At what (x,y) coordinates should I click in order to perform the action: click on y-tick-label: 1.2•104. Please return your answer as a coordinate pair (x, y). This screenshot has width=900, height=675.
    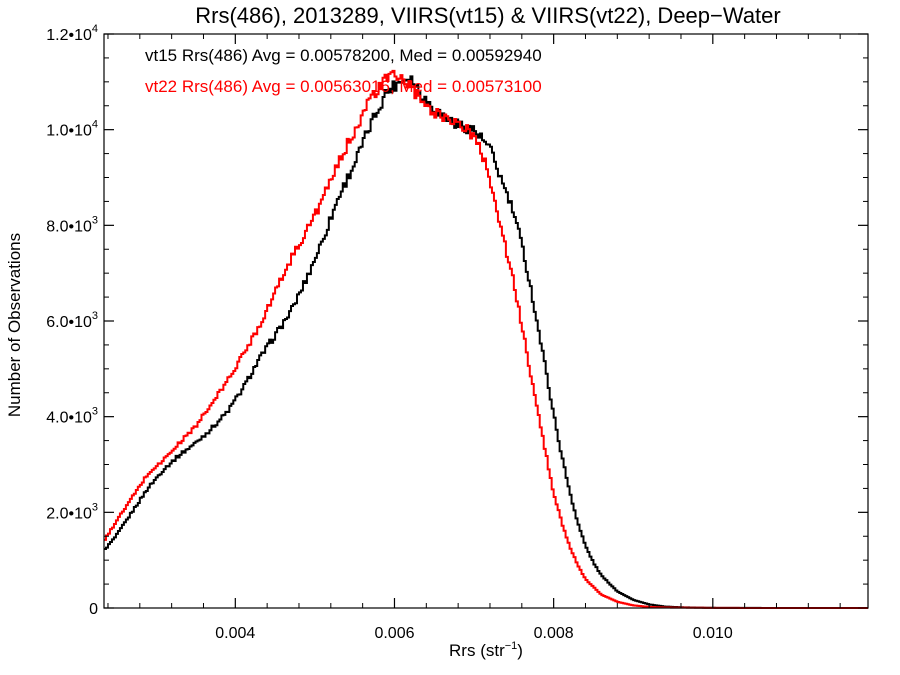
    Looking at the image, I should click on (72, 33).